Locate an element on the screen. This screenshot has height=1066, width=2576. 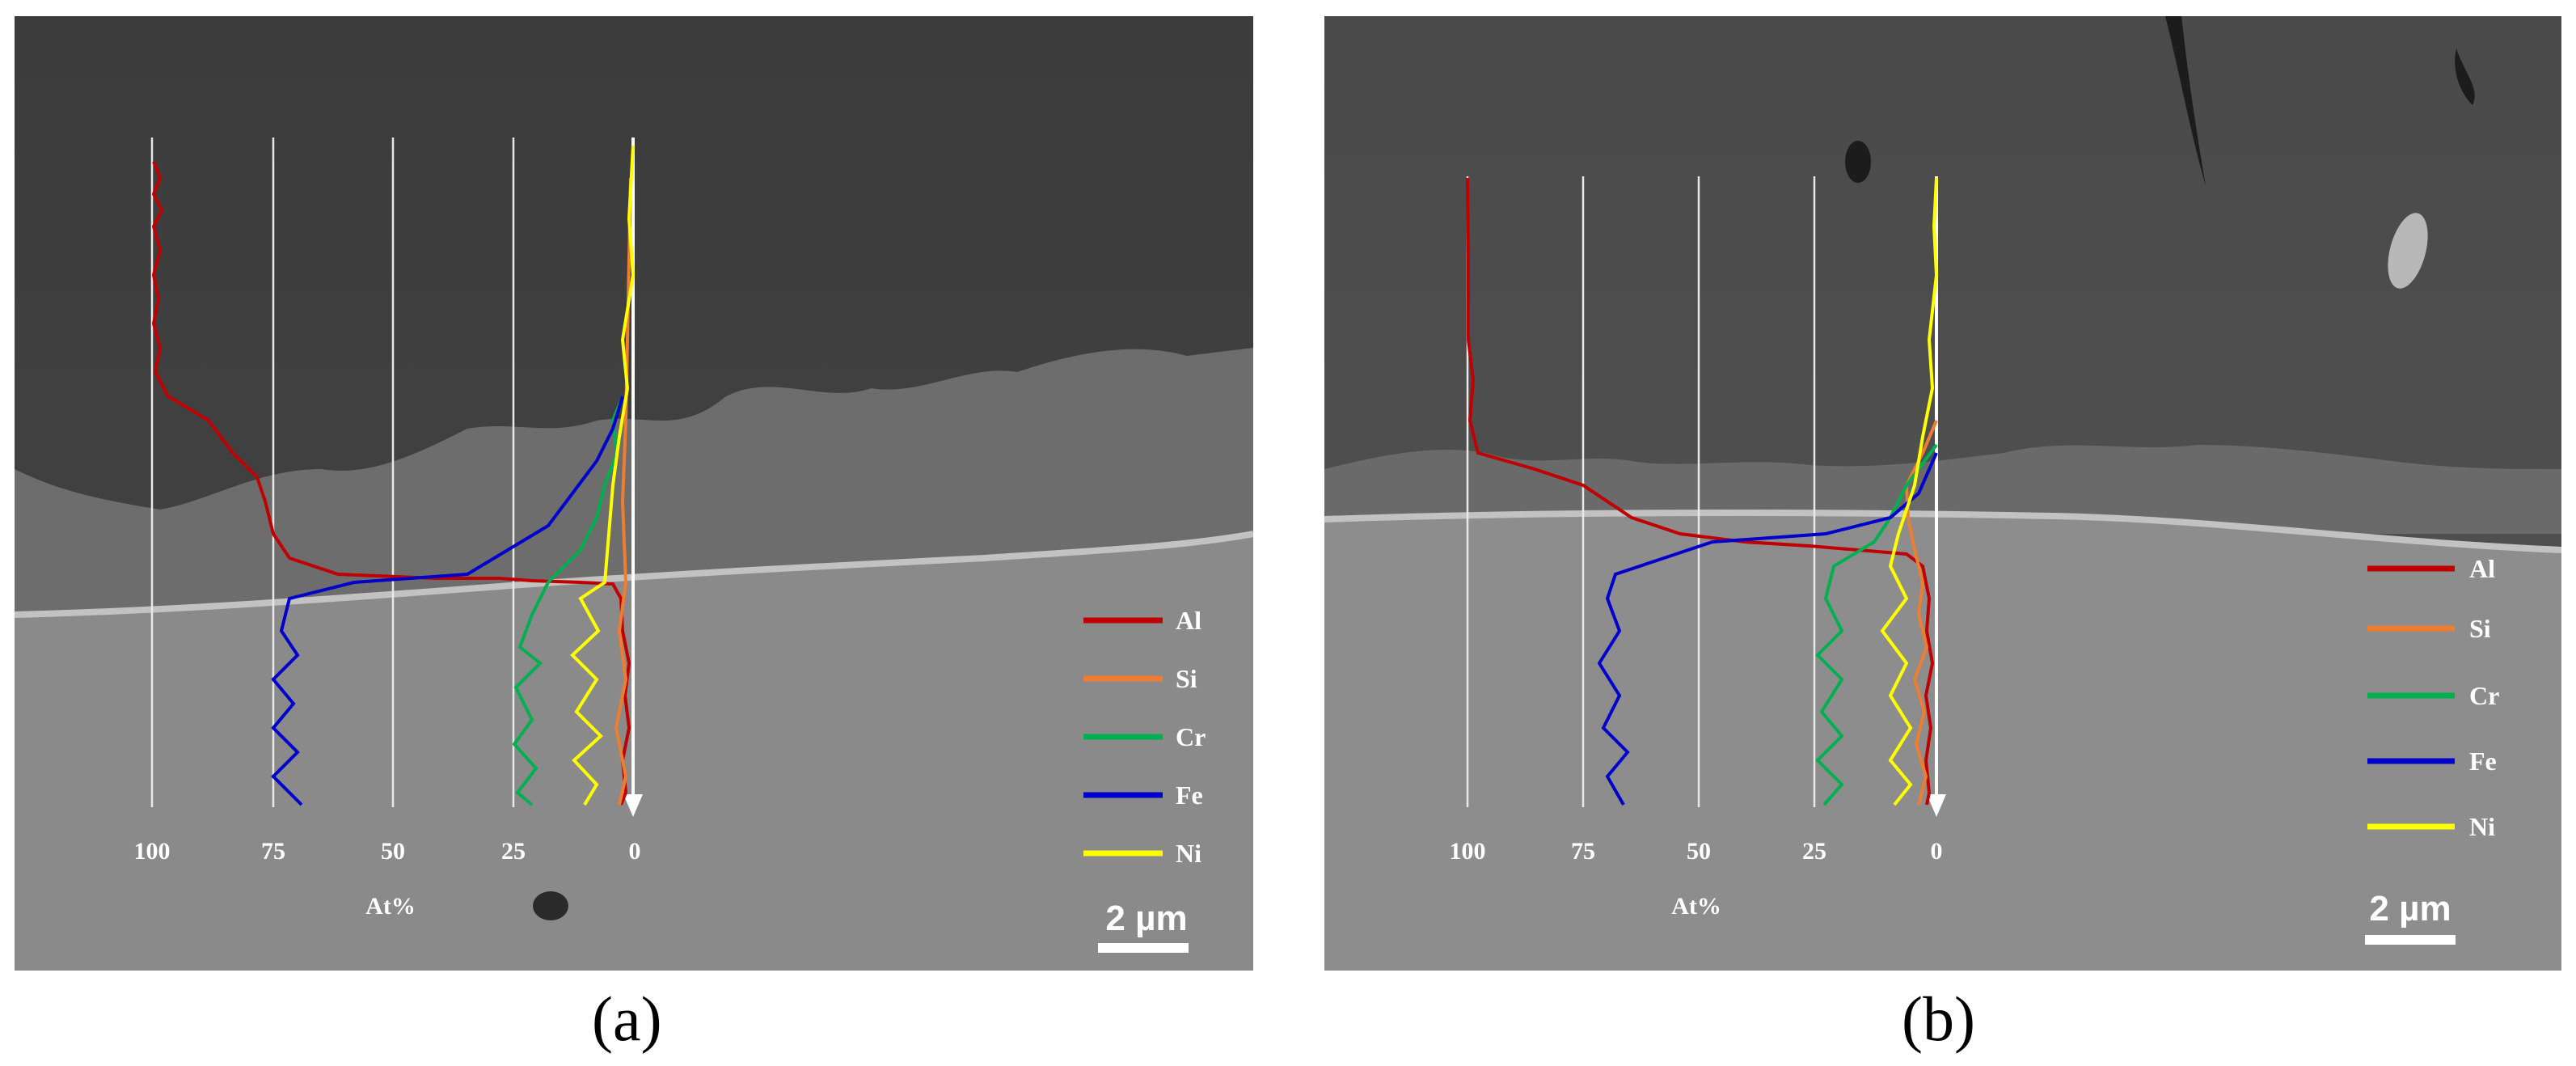
profile-ni-a is located at coordinates (603, 475).